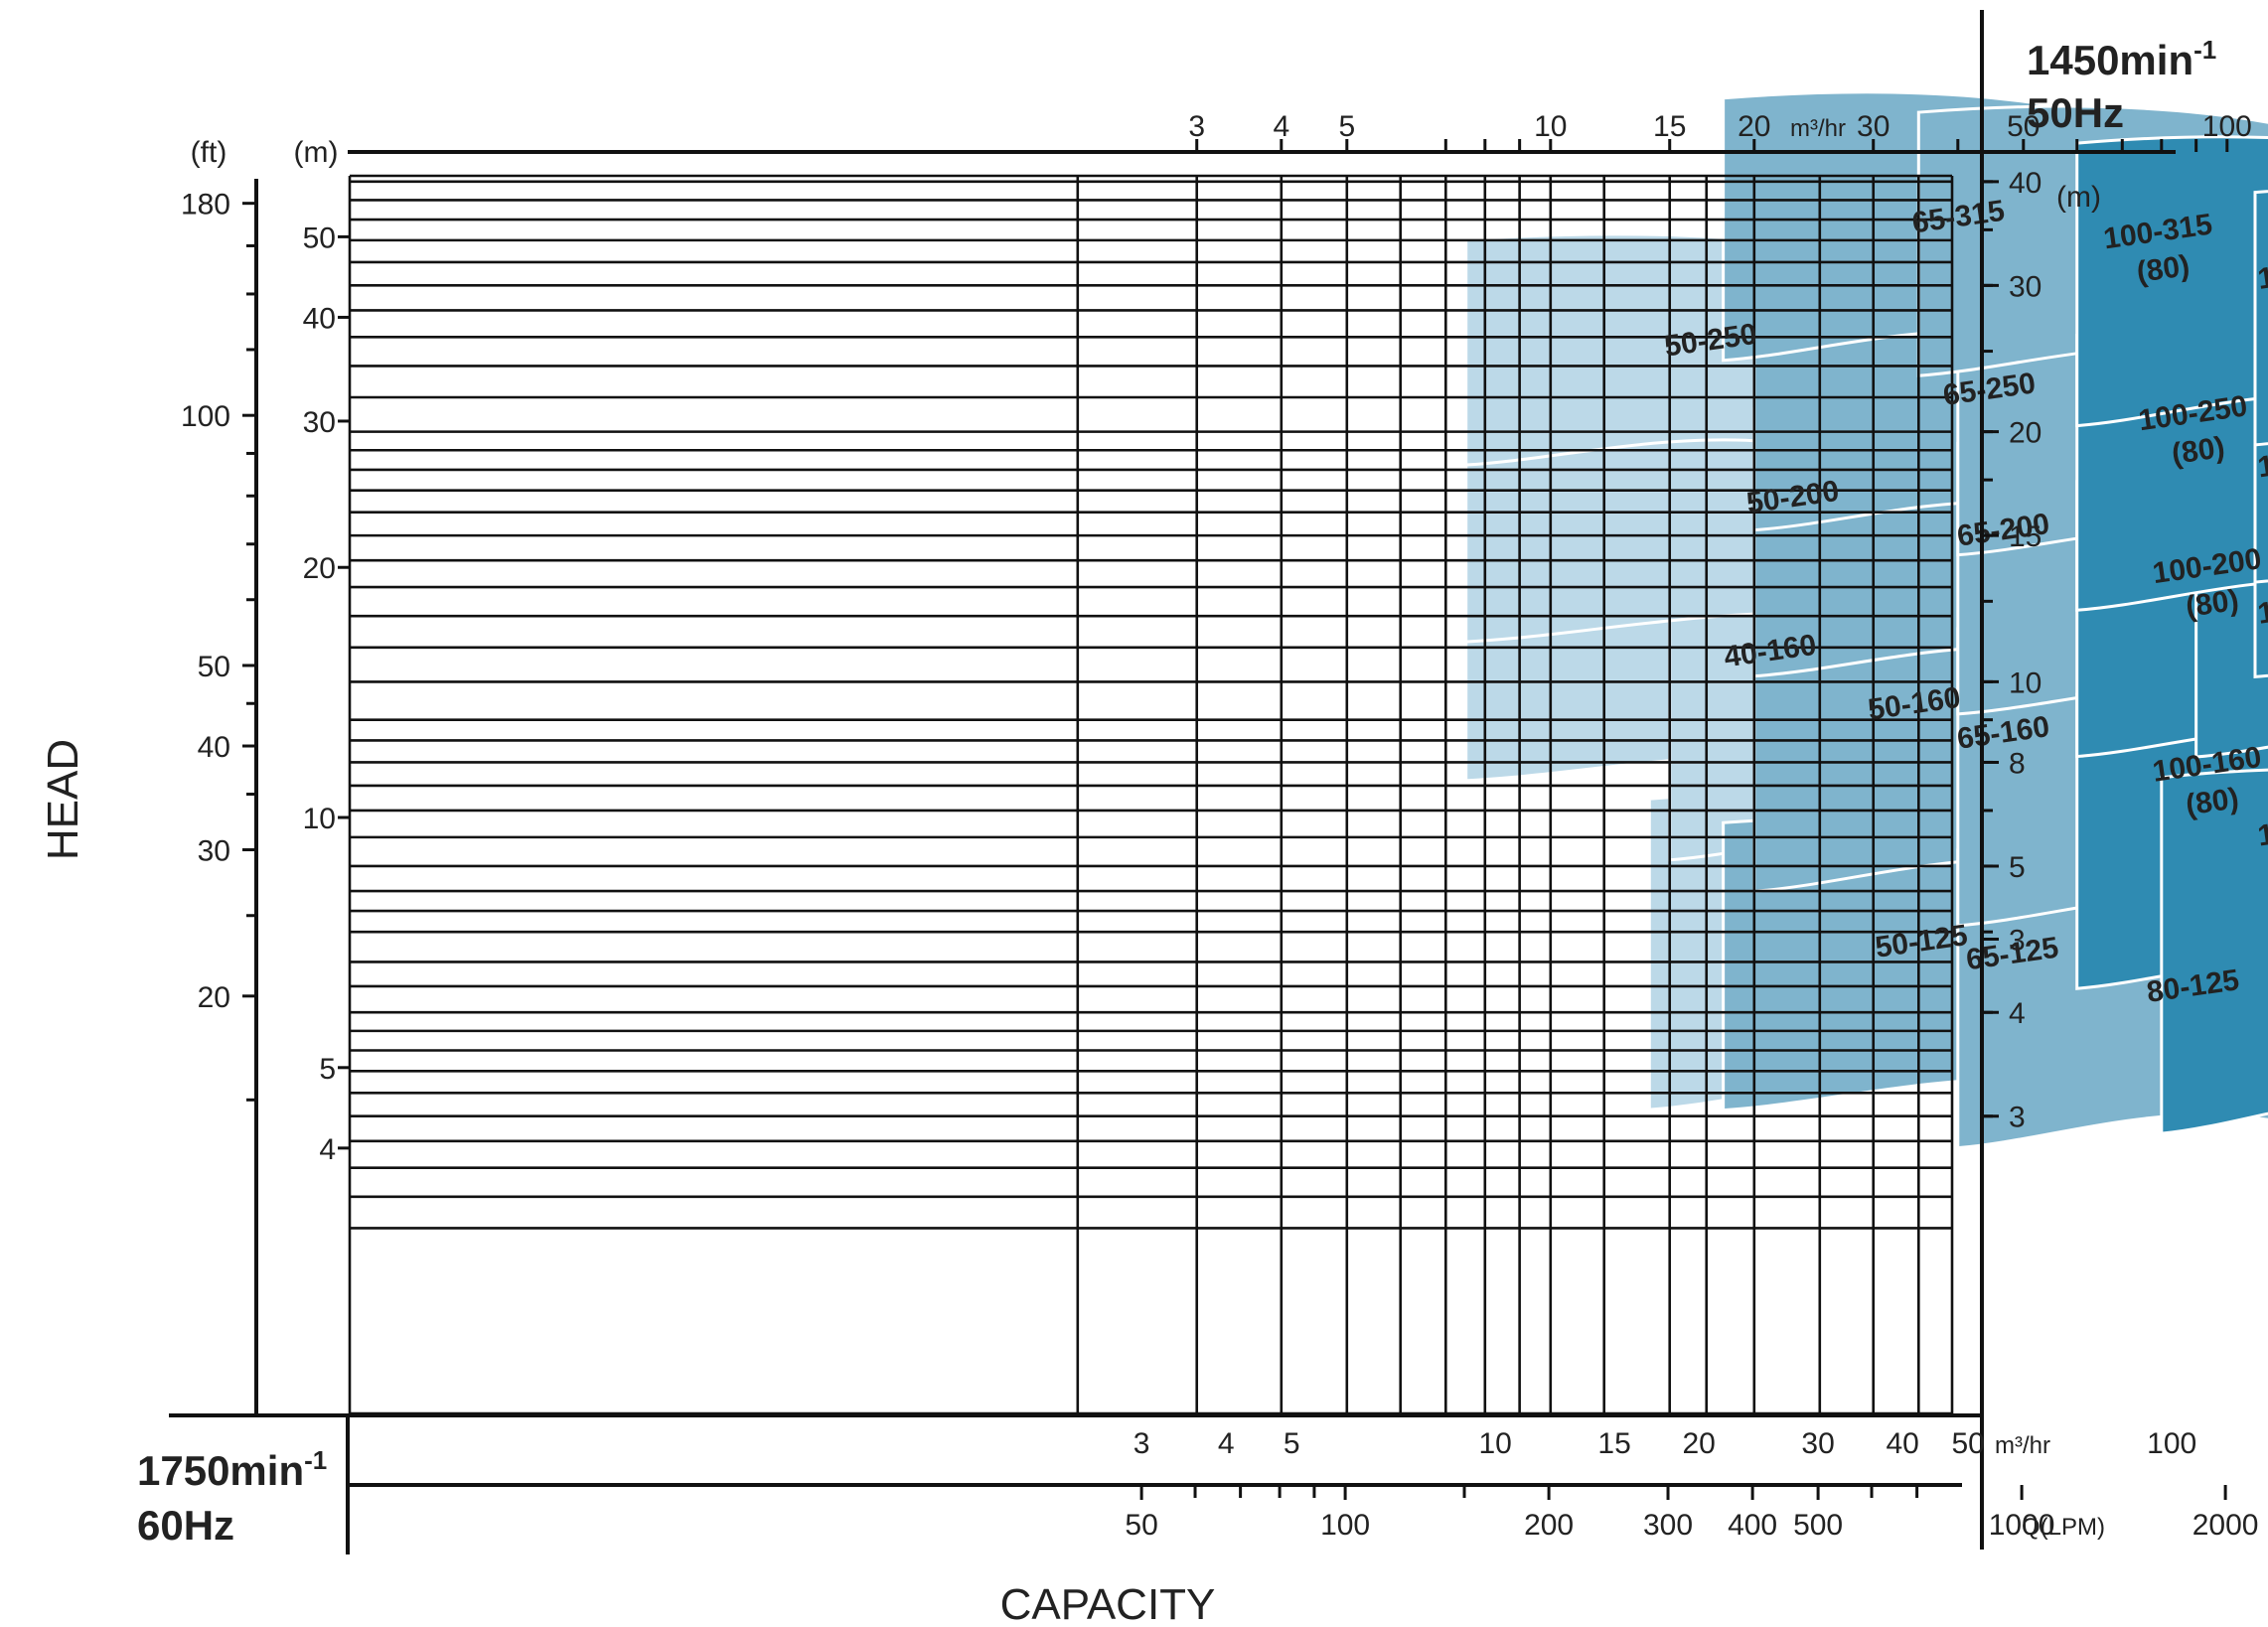  What do you see at coordinates (2025, 536) in the screenshot?
I see `y-tick-right: 15` at bounding box center [2025, 536].